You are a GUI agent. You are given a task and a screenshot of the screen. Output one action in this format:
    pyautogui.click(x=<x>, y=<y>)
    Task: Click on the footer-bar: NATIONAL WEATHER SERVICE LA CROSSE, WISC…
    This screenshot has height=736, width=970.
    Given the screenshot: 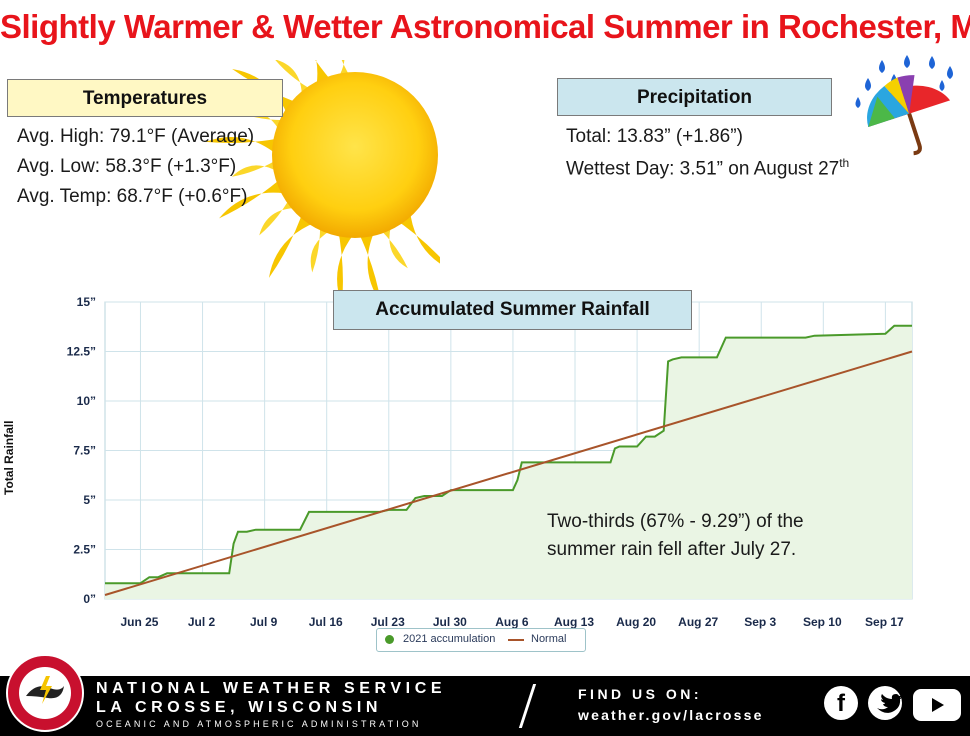 What is the action you would take?
    pyautogui.click(x=485, y=695)
    